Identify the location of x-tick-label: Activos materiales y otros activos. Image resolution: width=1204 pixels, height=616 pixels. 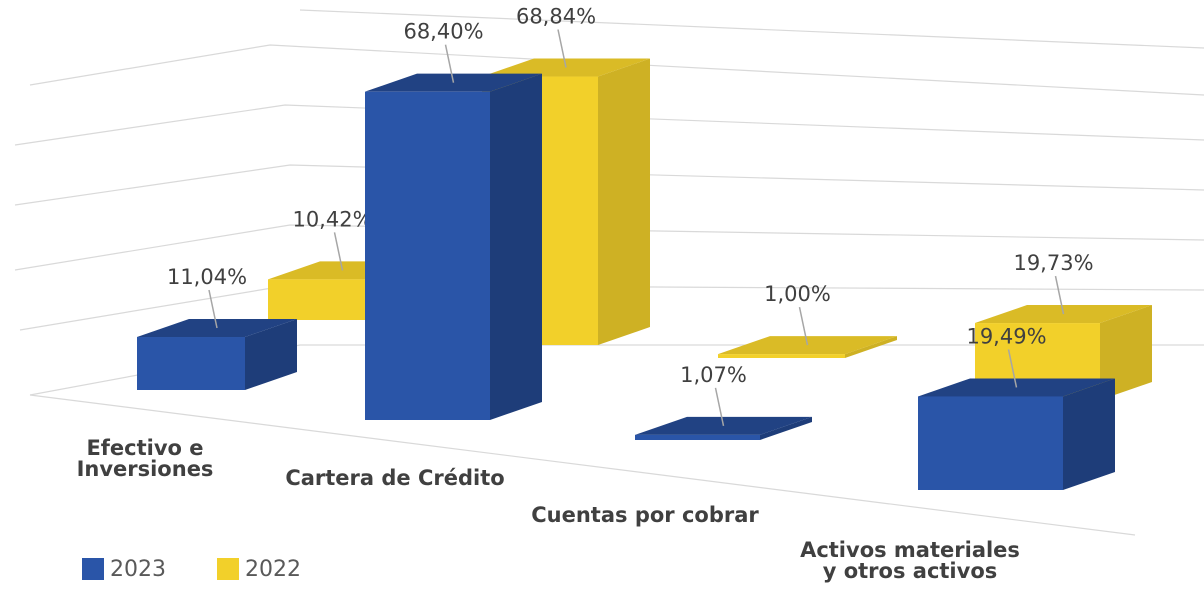
(910, 560).